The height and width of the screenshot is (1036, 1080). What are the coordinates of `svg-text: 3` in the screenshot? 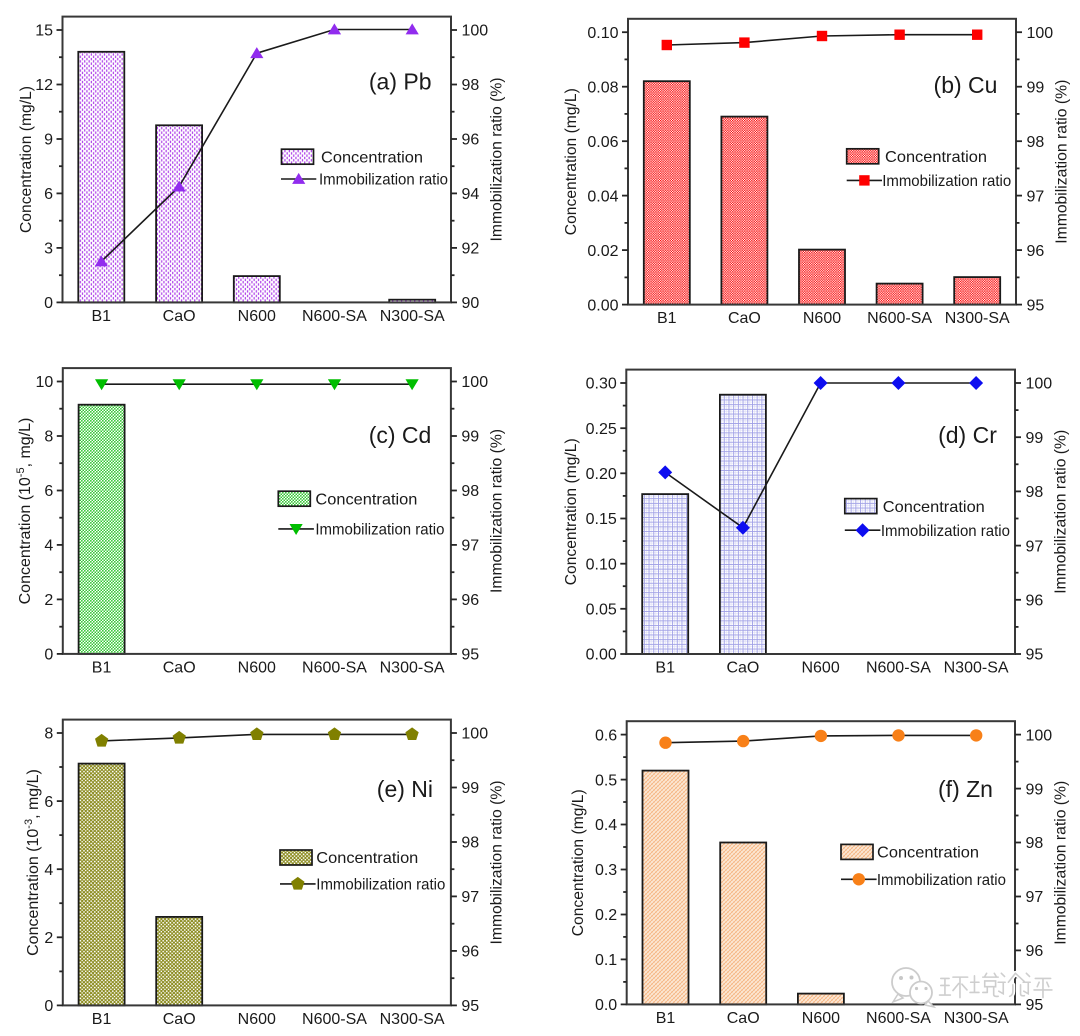 It's located at (48, 249).